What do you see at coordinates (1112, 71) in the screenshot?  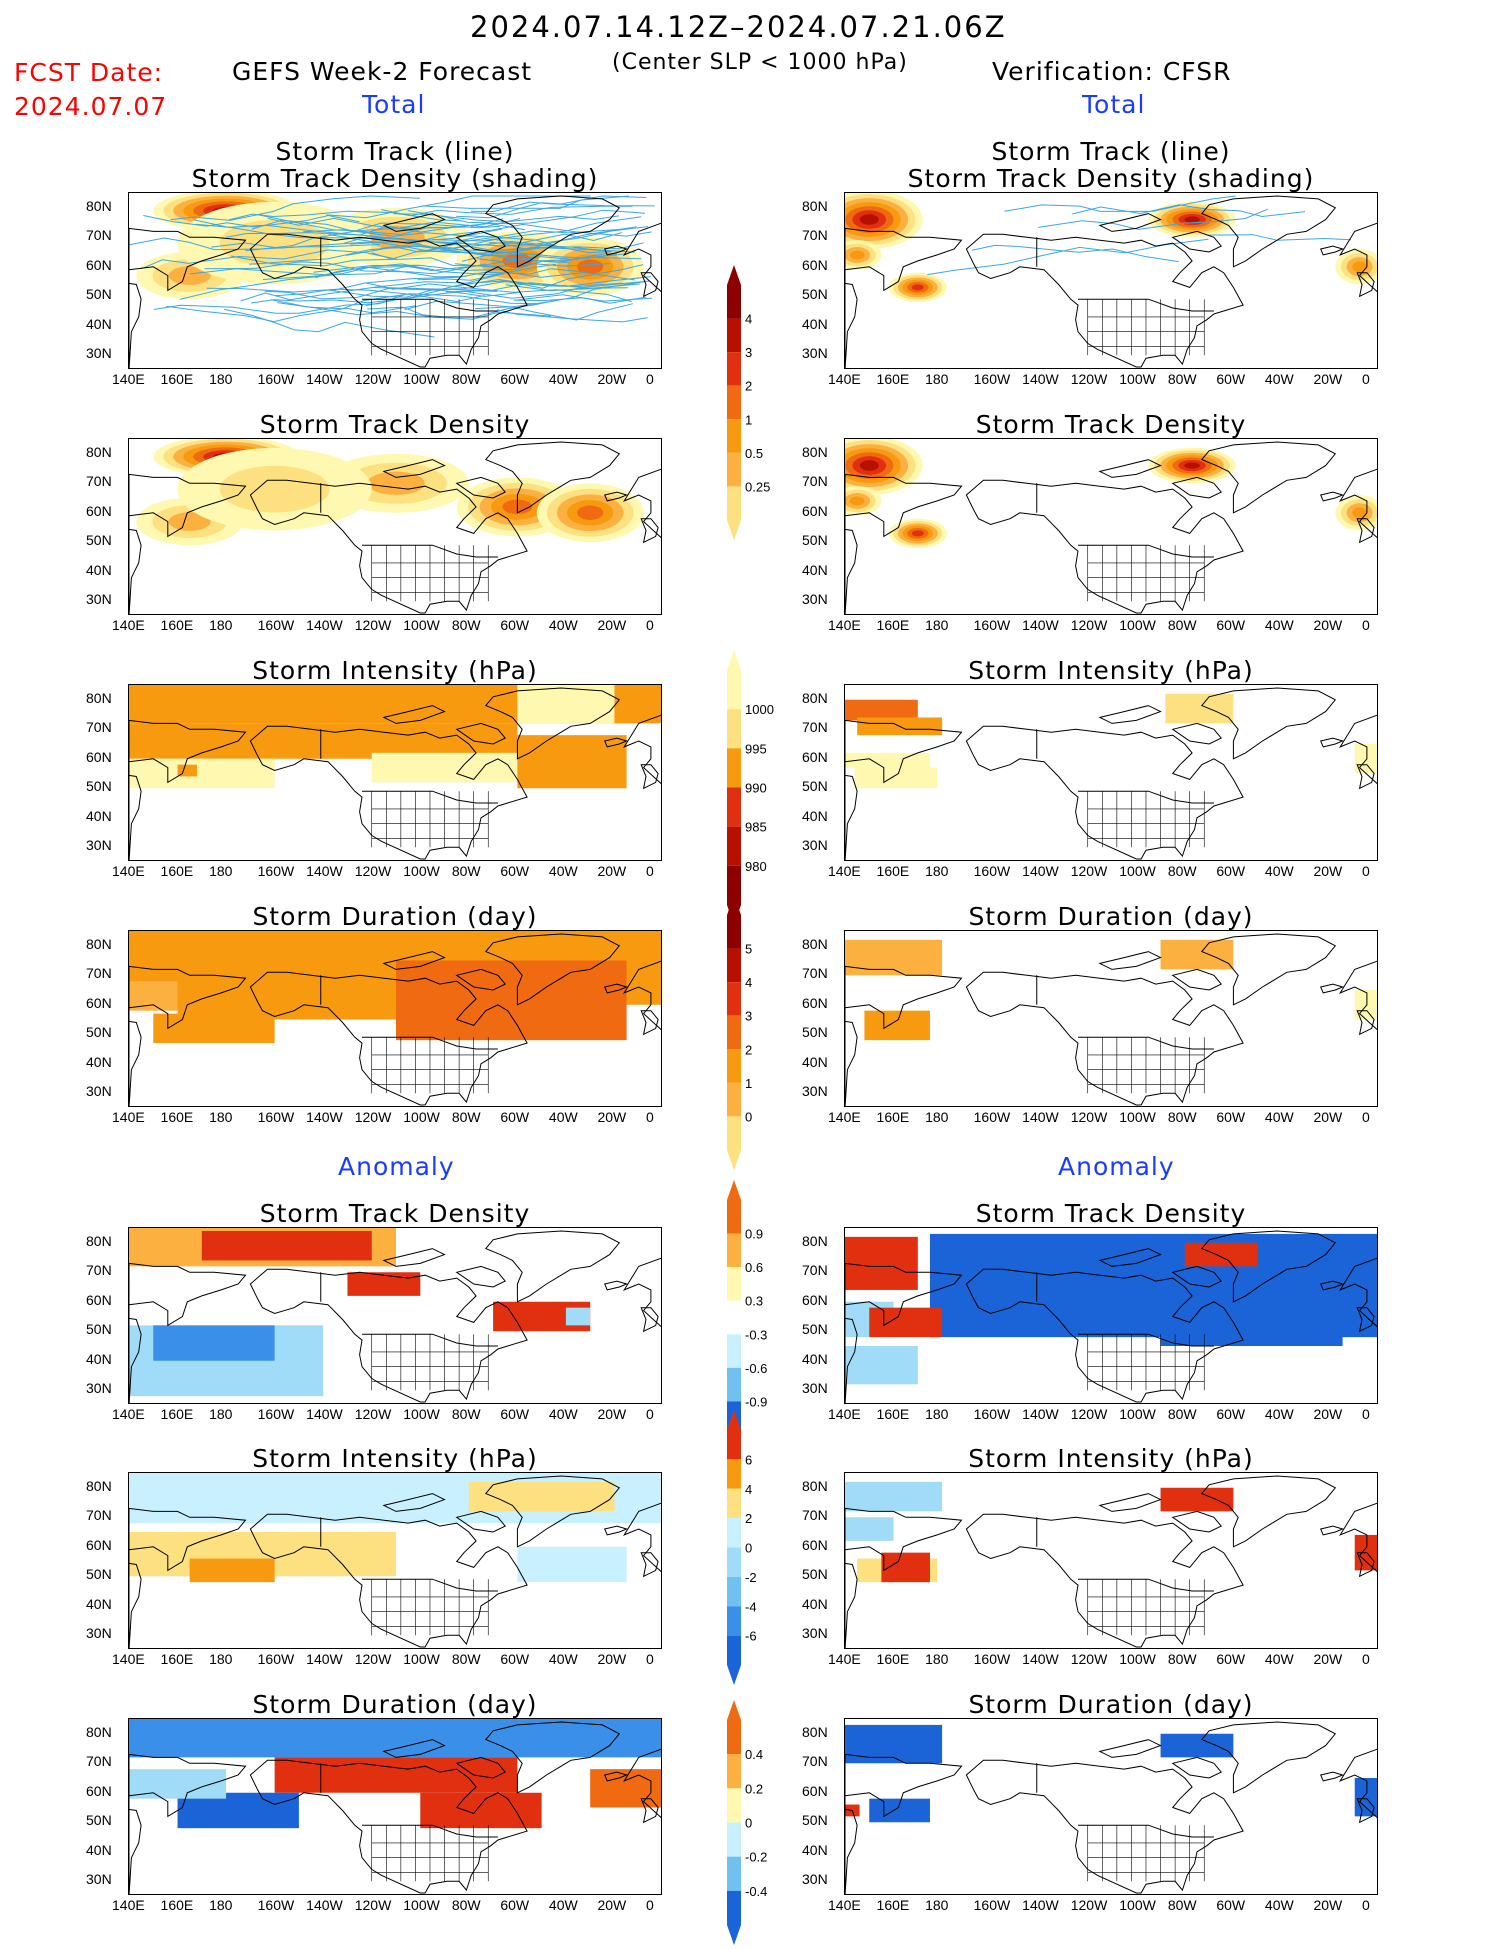 I see `right-column-title: Verification: CFSR` at bounding box center [1112, 71].